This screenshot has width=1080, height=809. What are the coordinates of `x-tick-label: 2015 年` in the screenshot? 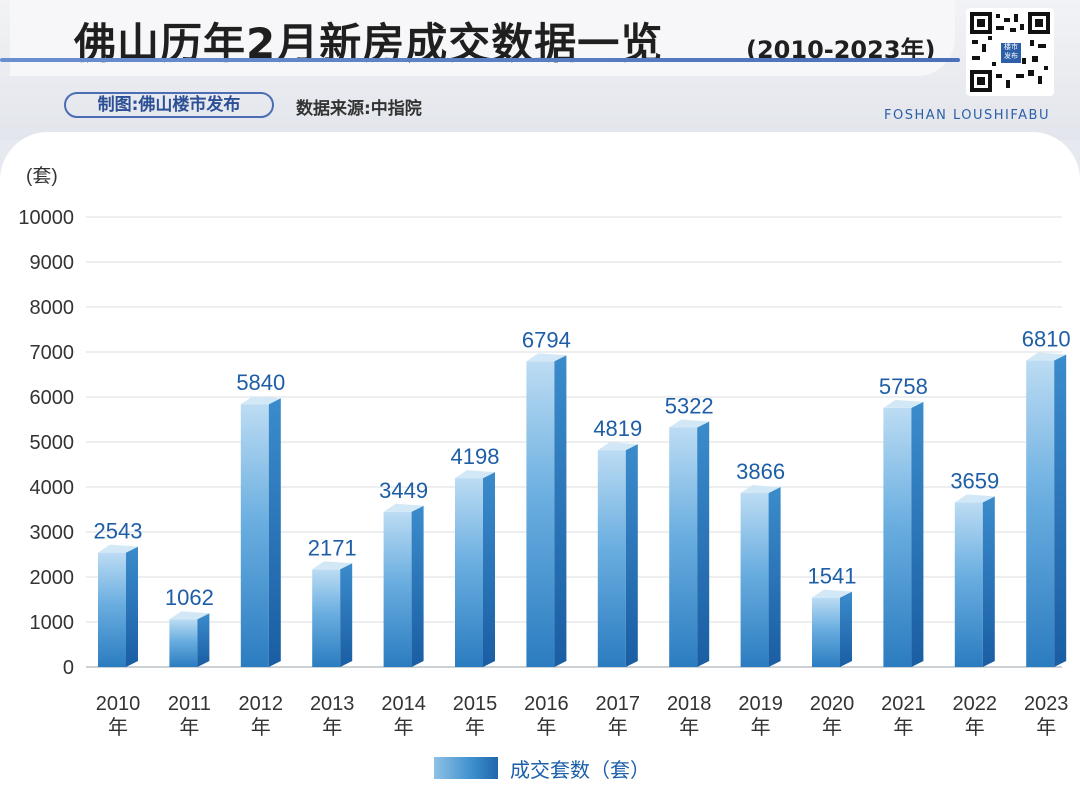 It's located at (475, 716).